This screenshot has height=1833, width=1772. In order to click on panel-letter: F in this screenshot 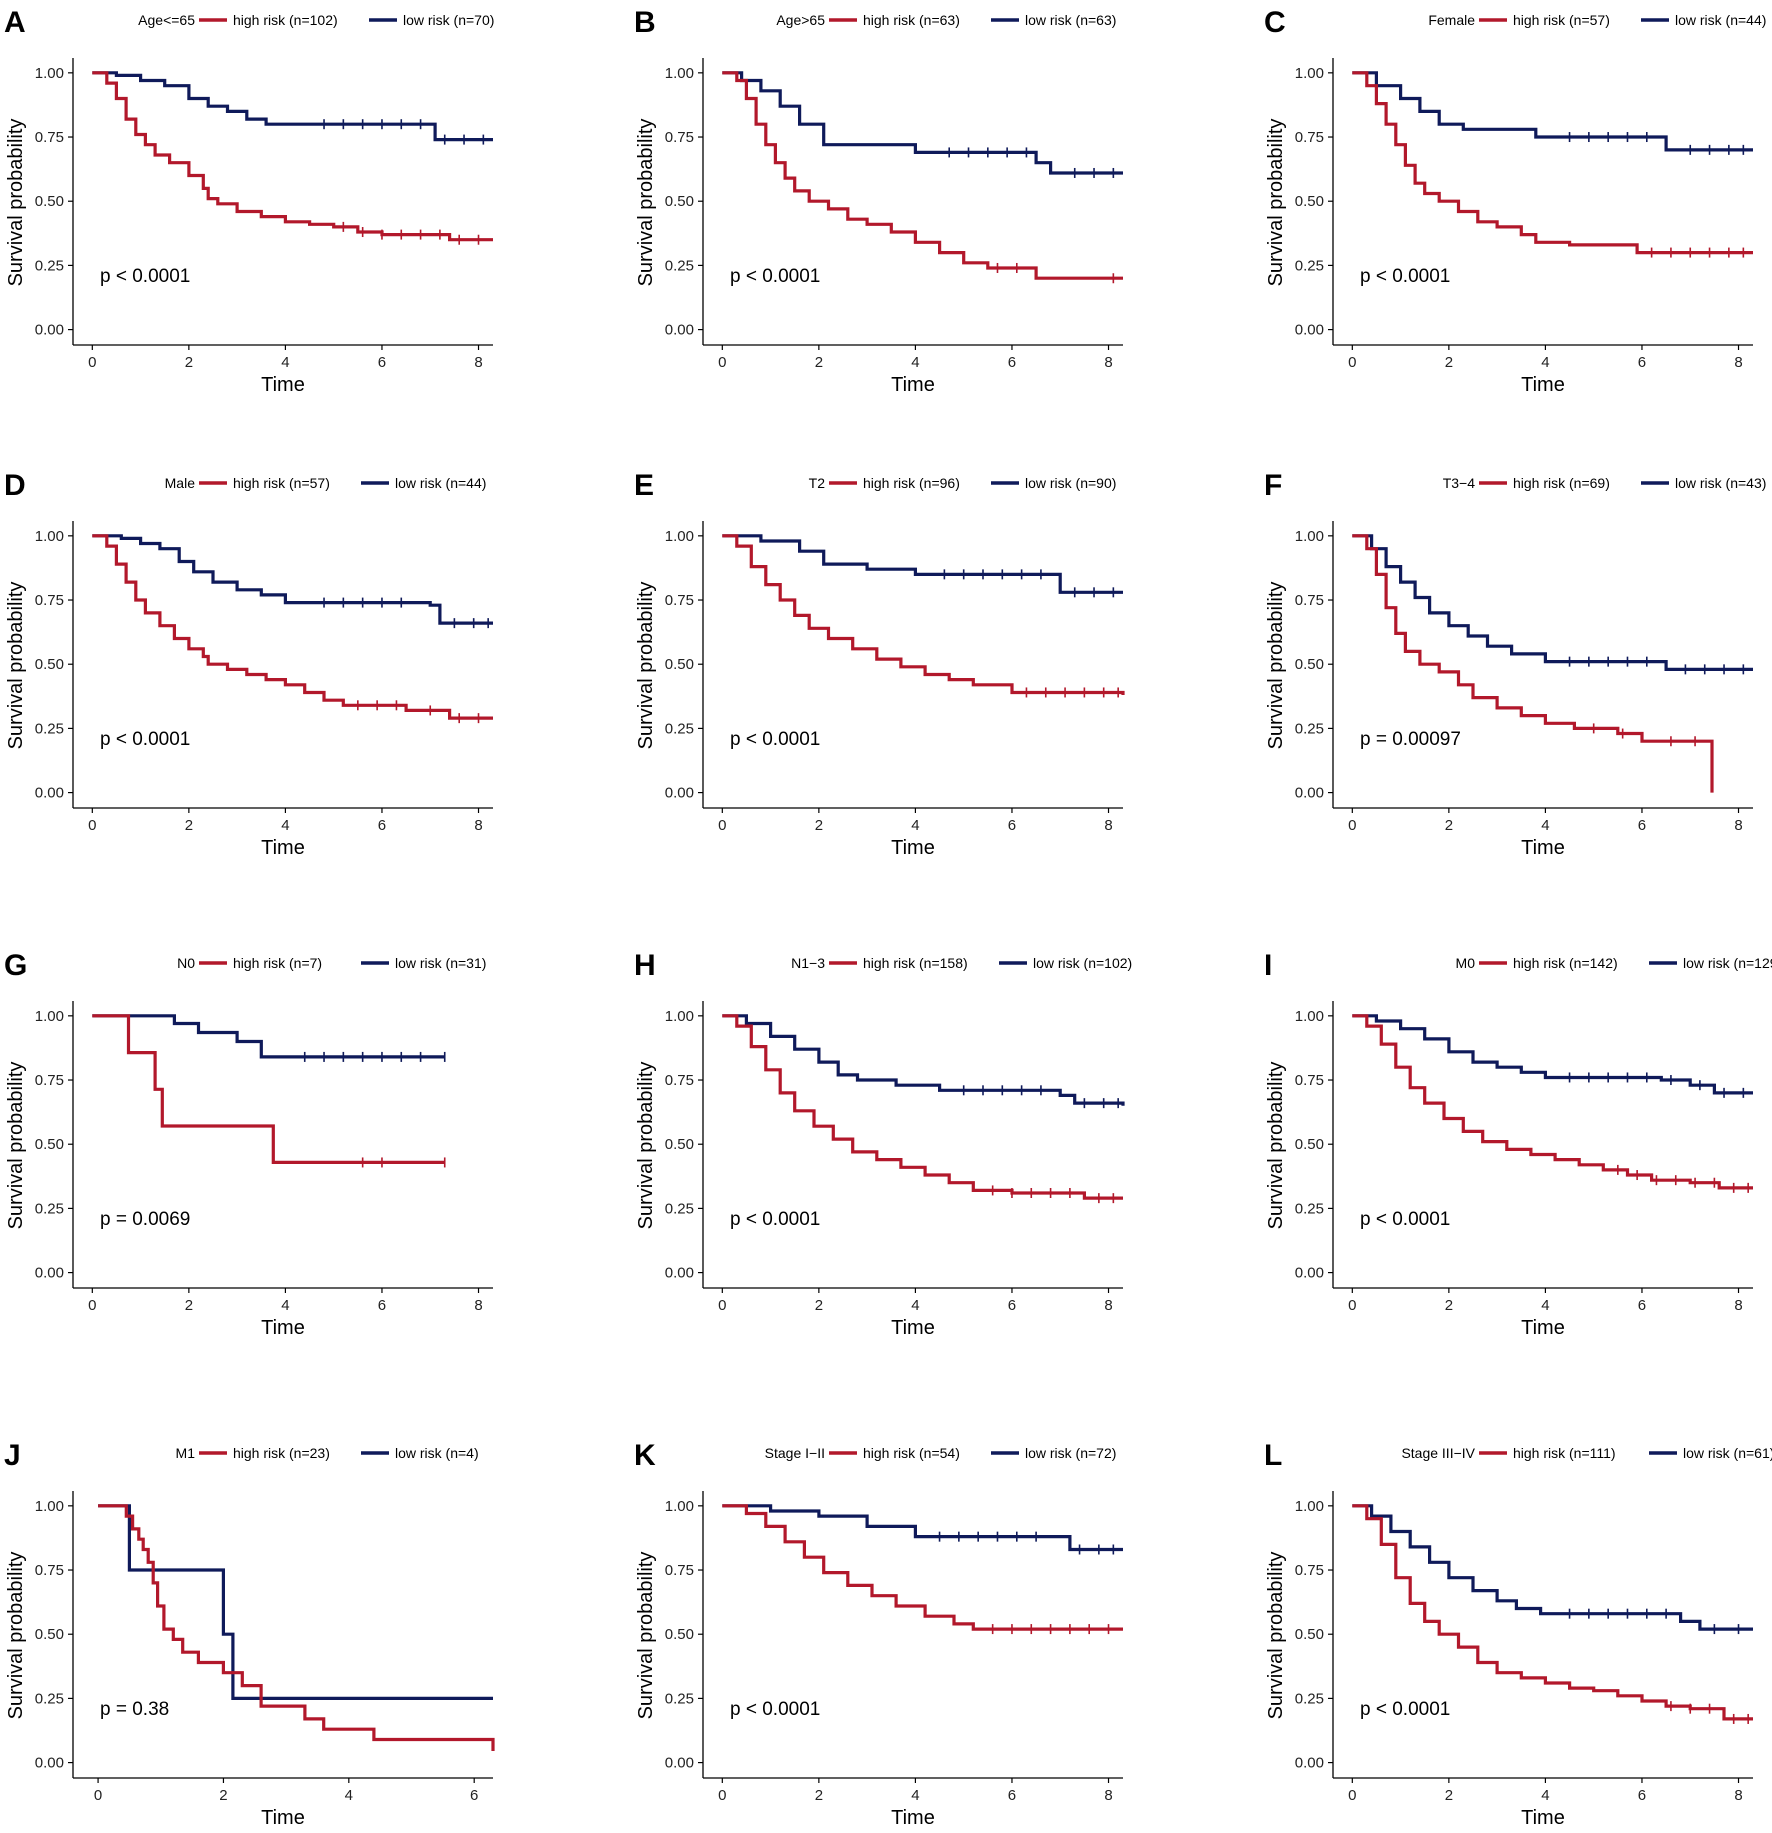, I will do `click(1273, 485)`.